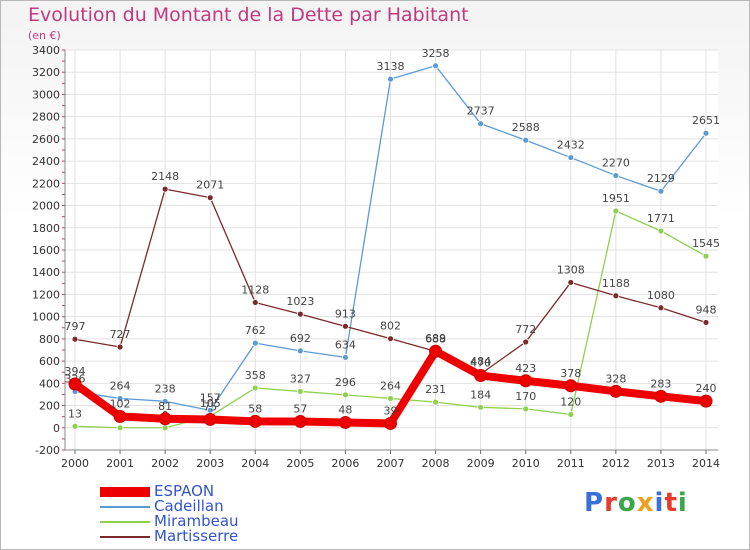 This screenshot has height=550, width=750. I want to click on data-label-martisserre: 1023, so click(300, 301).